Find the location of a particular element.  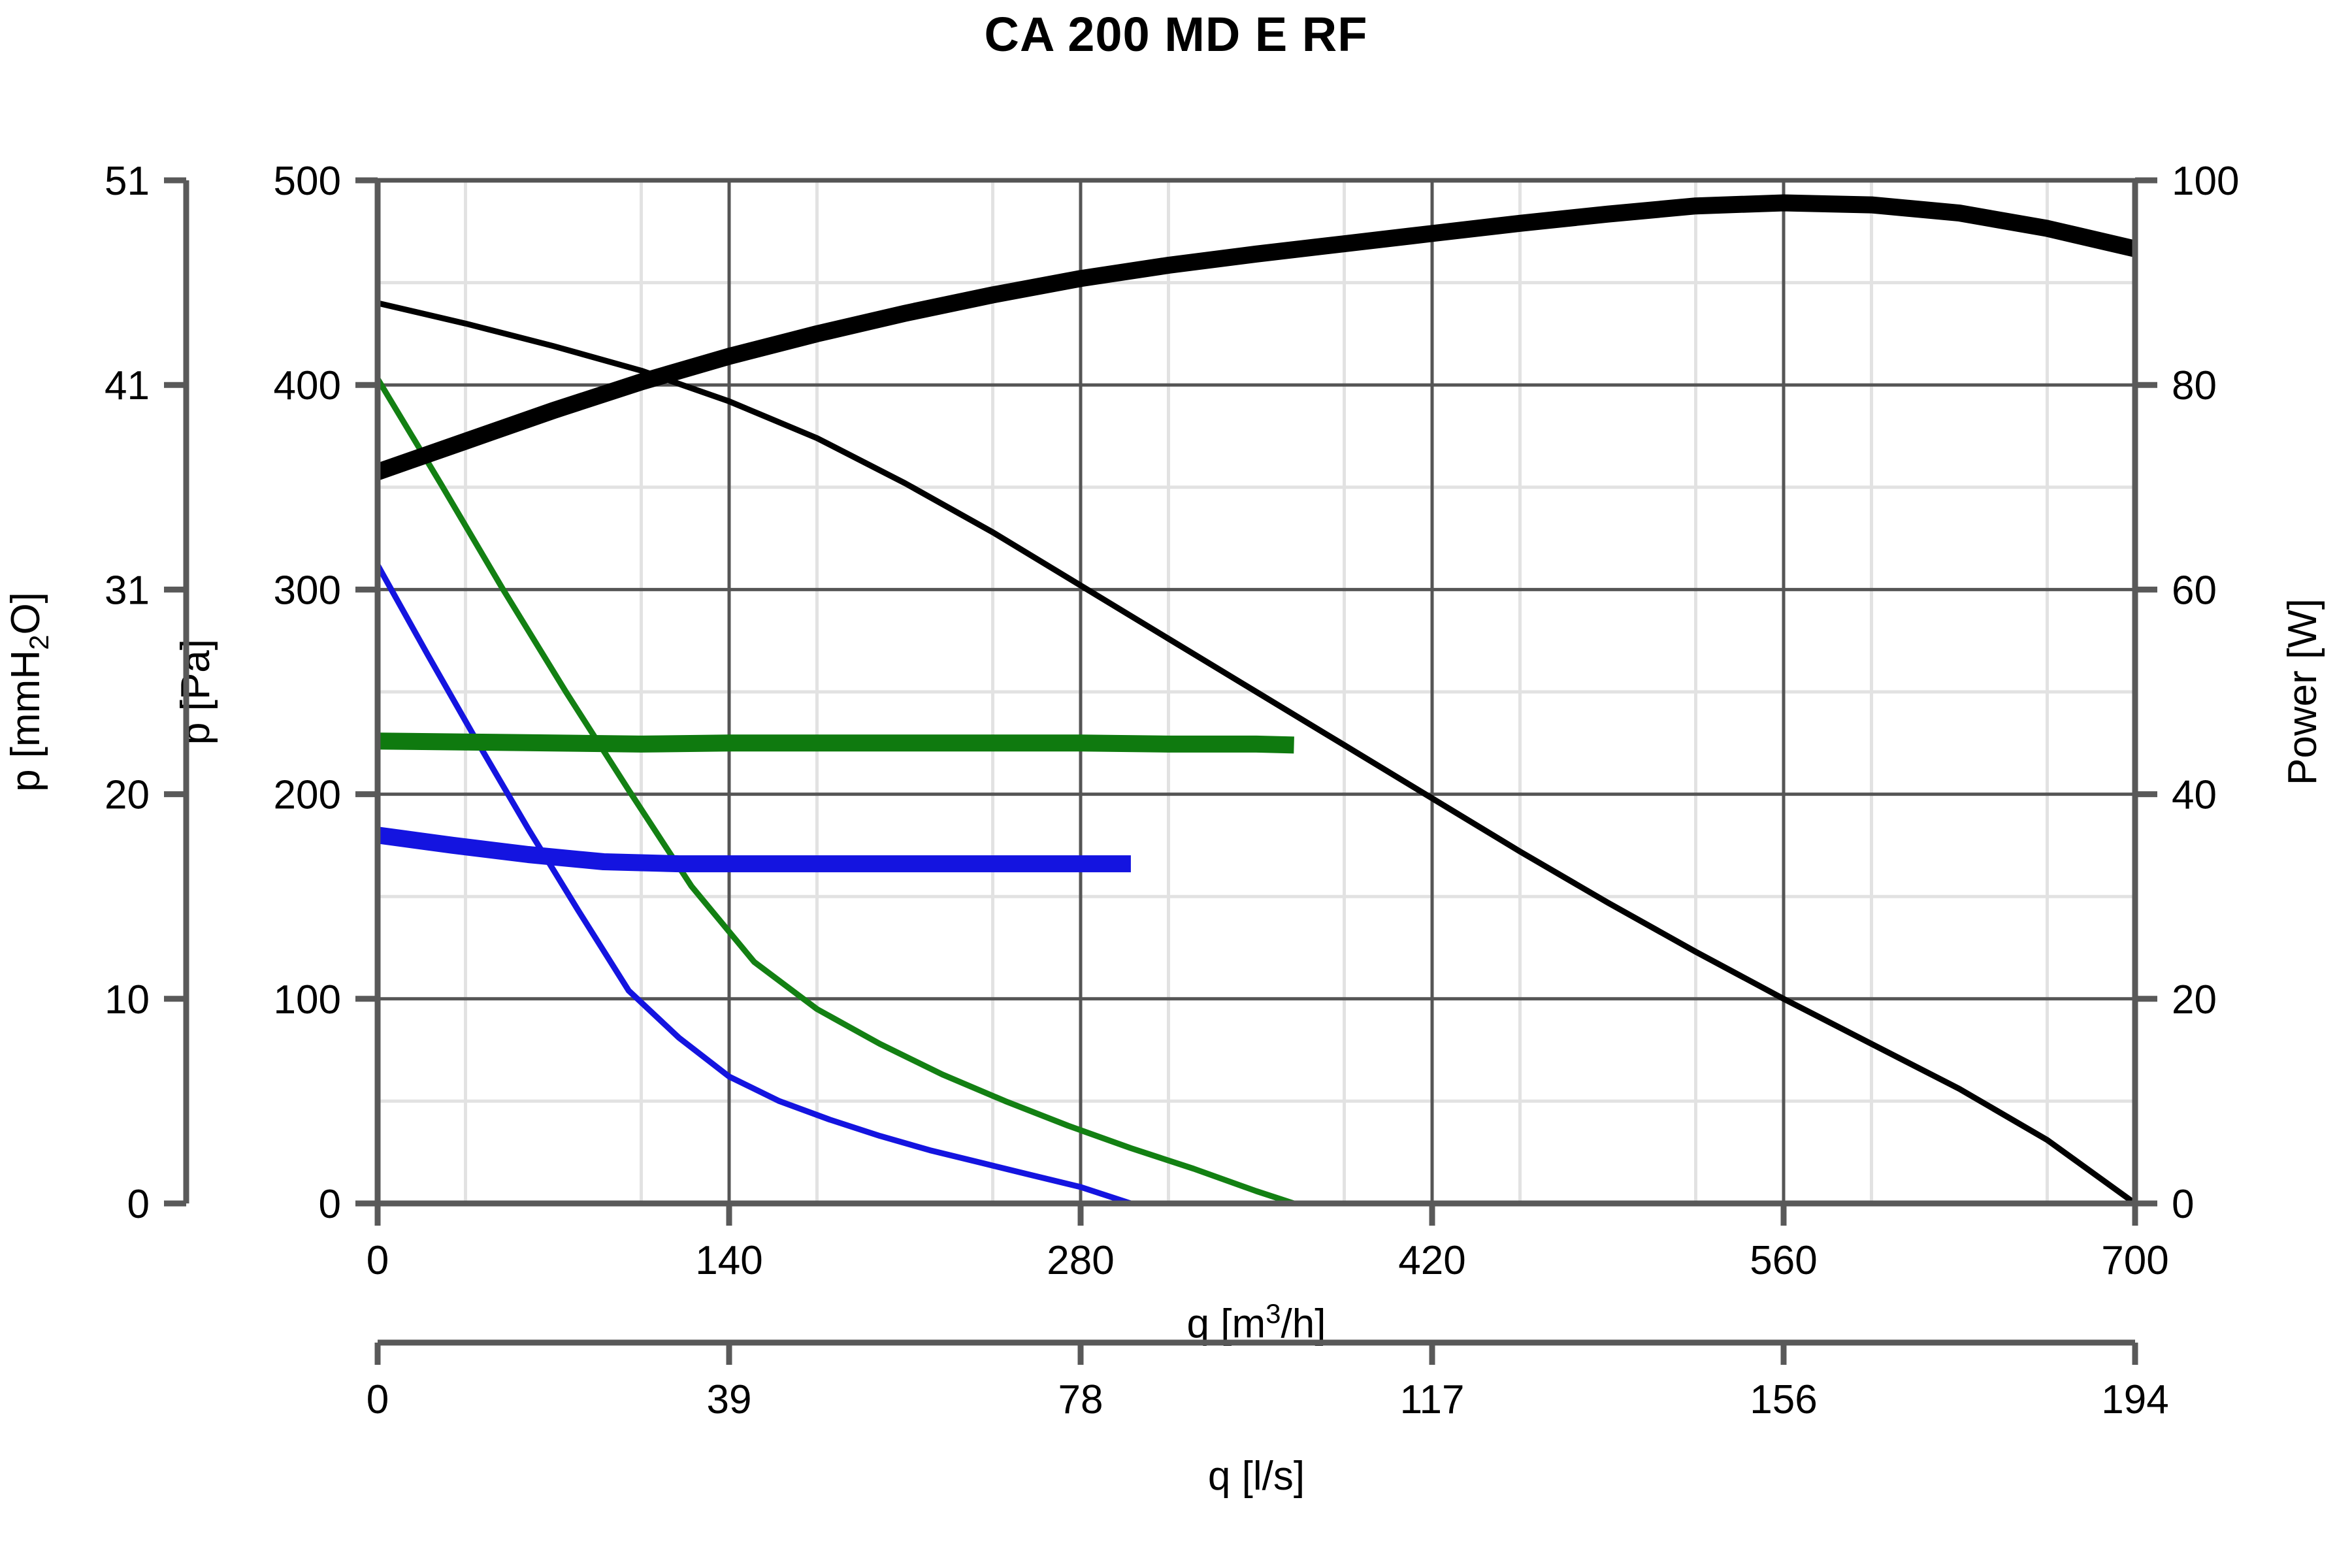

axis-right-power-label: Power [W] is located at coordinates (2302, 691).